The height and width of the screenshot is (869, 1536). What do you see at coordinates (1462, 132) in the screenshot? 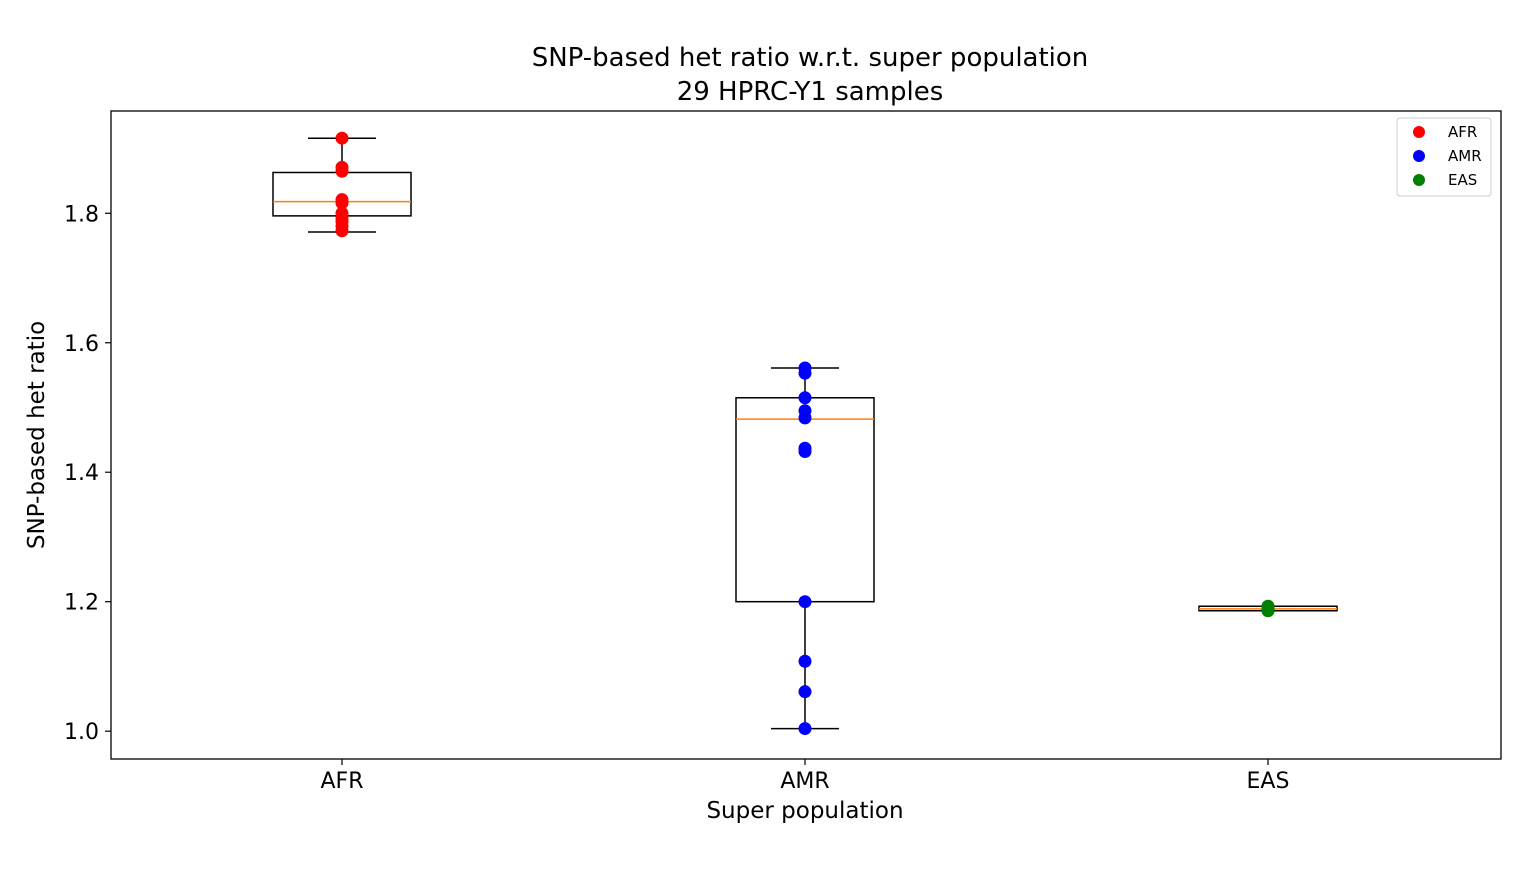
I see `legend-label-afr: AFR` at bounding box center [1462, 132].